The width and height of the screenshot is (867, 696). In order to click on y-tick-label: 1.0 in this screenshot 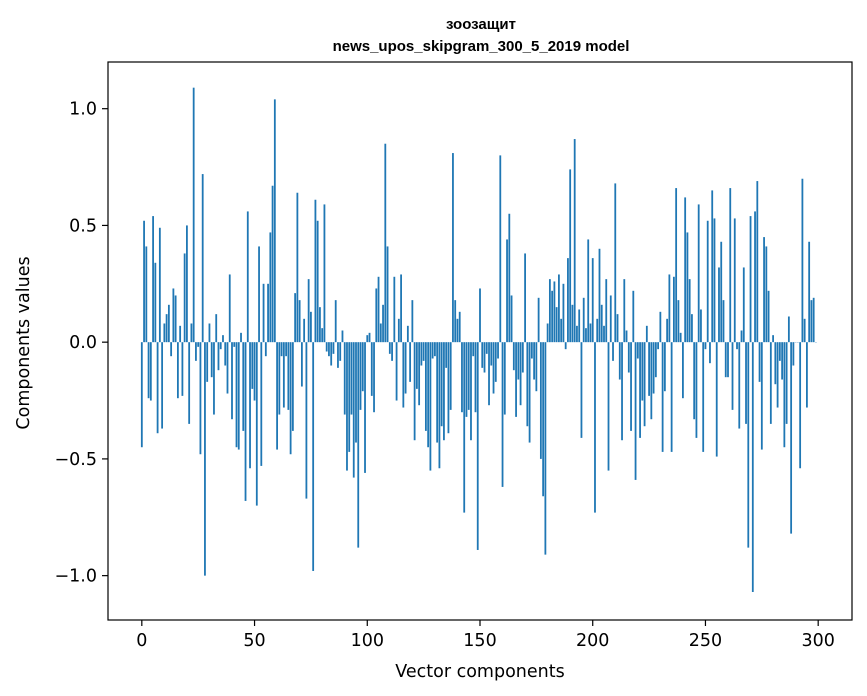, I will do `click(83, 110)`.